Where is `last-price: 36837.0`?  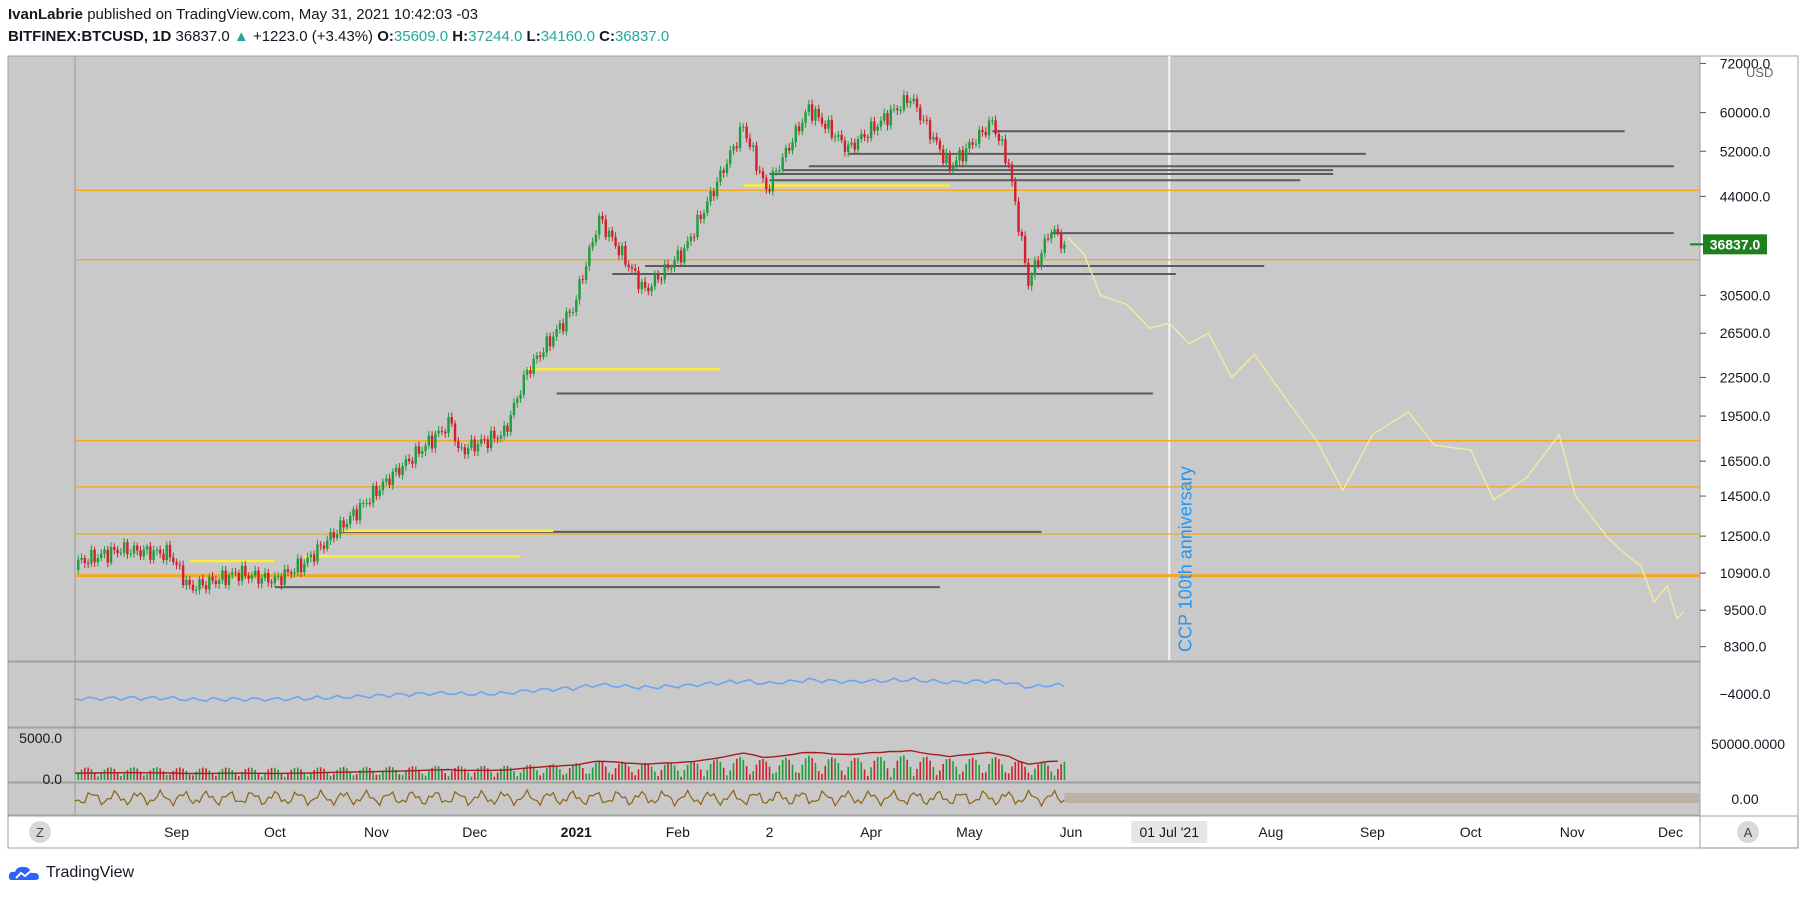
last-price: 36837.0 is located at coordinates (202, 36).